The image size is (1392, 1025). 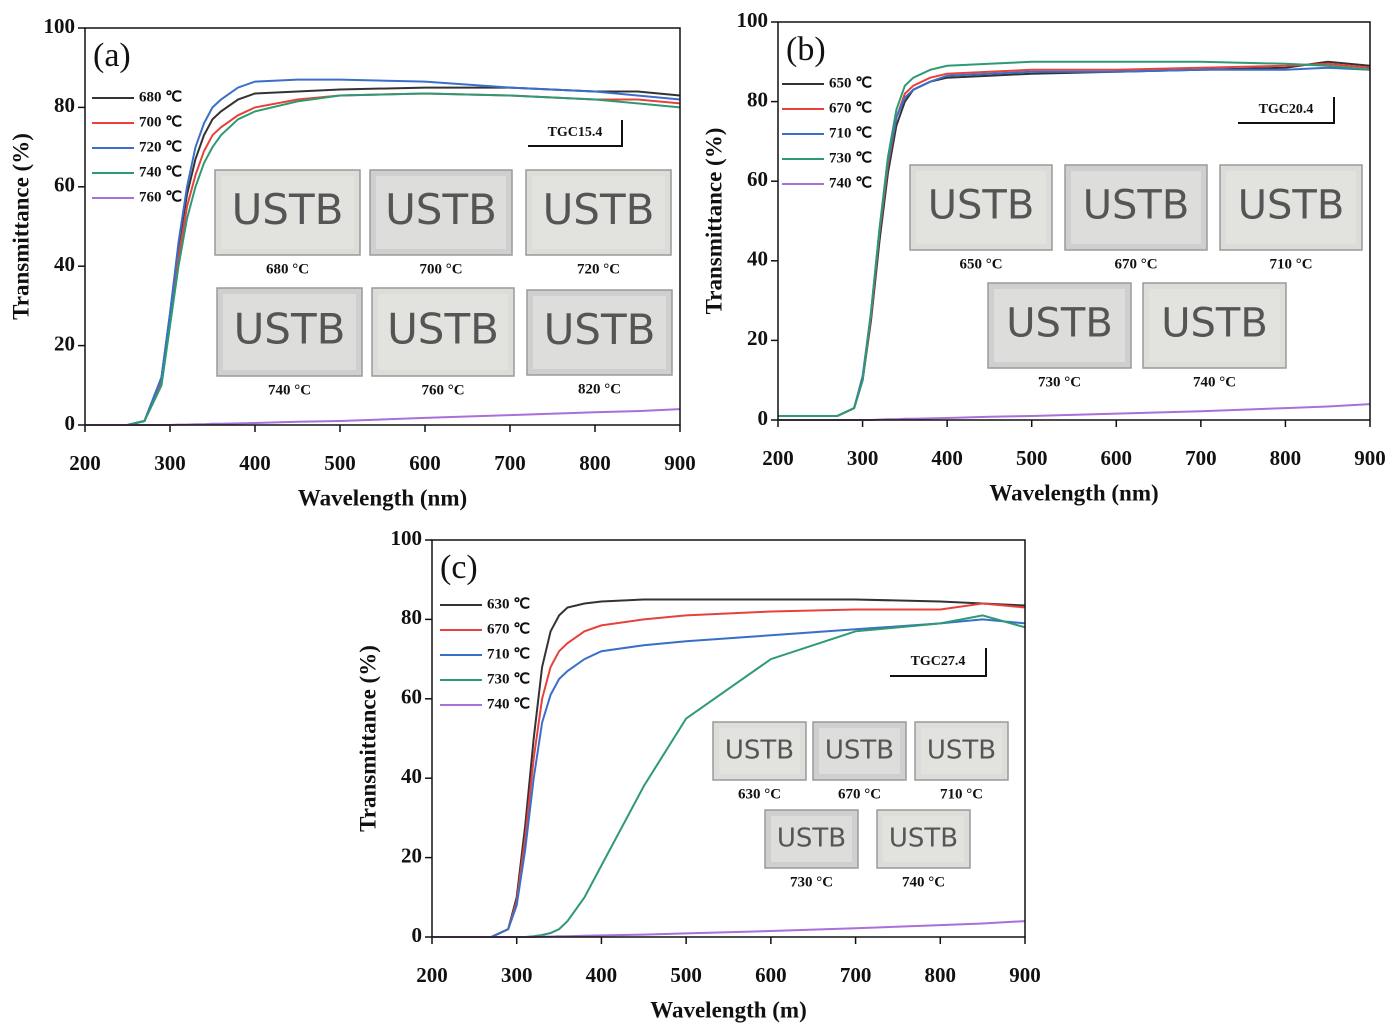 I want to click on photo-label: 680 °C, so click(x=287, y=269).